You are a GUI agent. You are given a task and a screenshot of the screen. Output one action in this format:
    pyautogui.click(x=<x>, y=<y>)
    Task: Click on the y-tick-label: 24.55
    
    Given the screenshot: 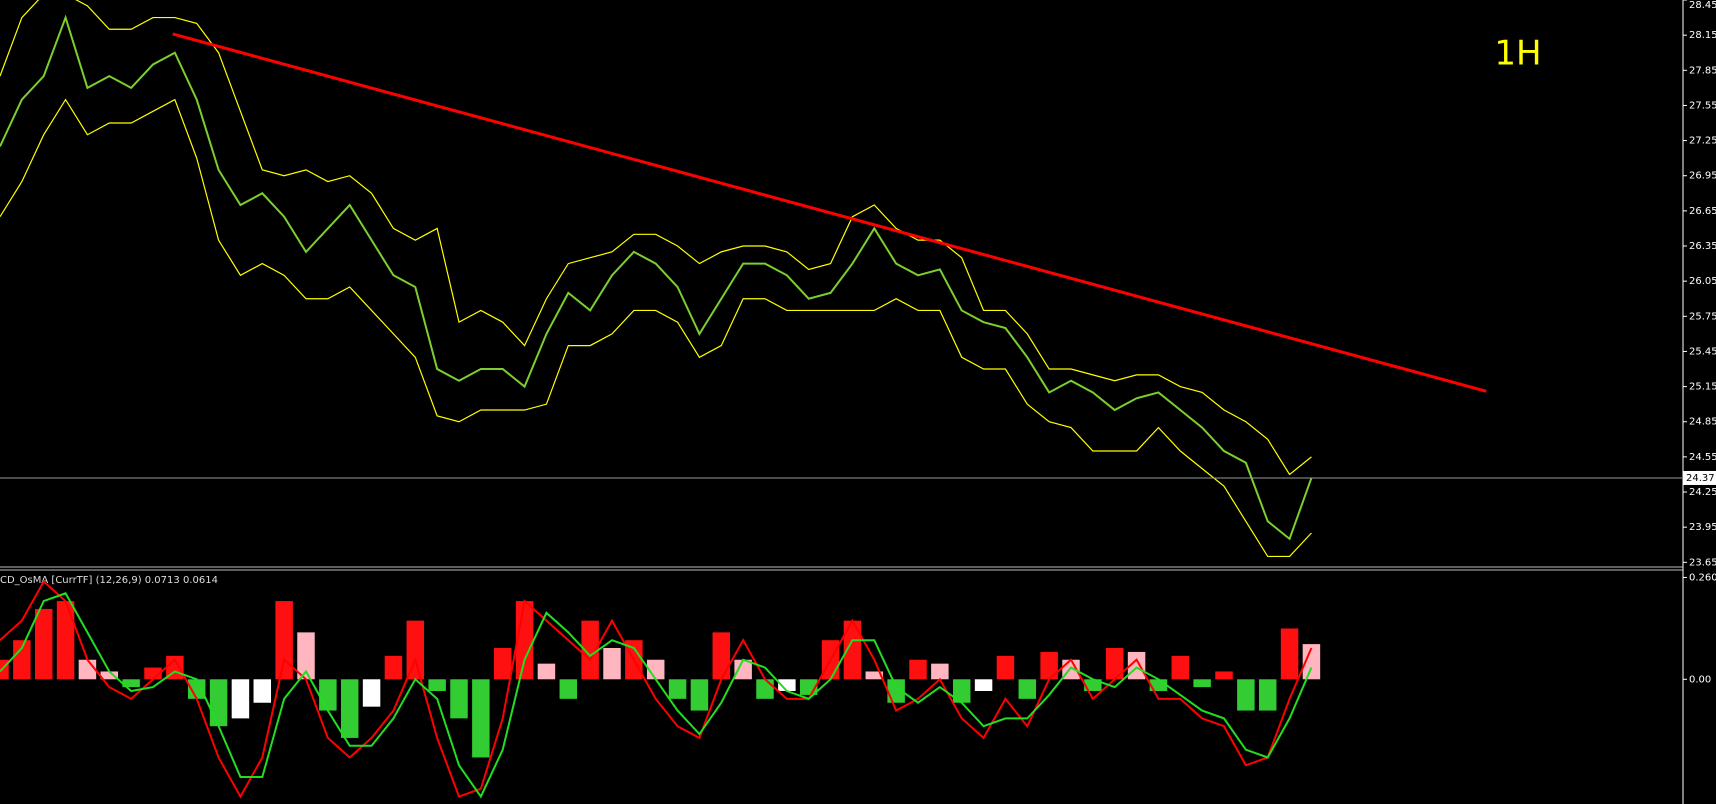 What is the action you would take?
    pyautogui.click(x=1702, y=457)
    